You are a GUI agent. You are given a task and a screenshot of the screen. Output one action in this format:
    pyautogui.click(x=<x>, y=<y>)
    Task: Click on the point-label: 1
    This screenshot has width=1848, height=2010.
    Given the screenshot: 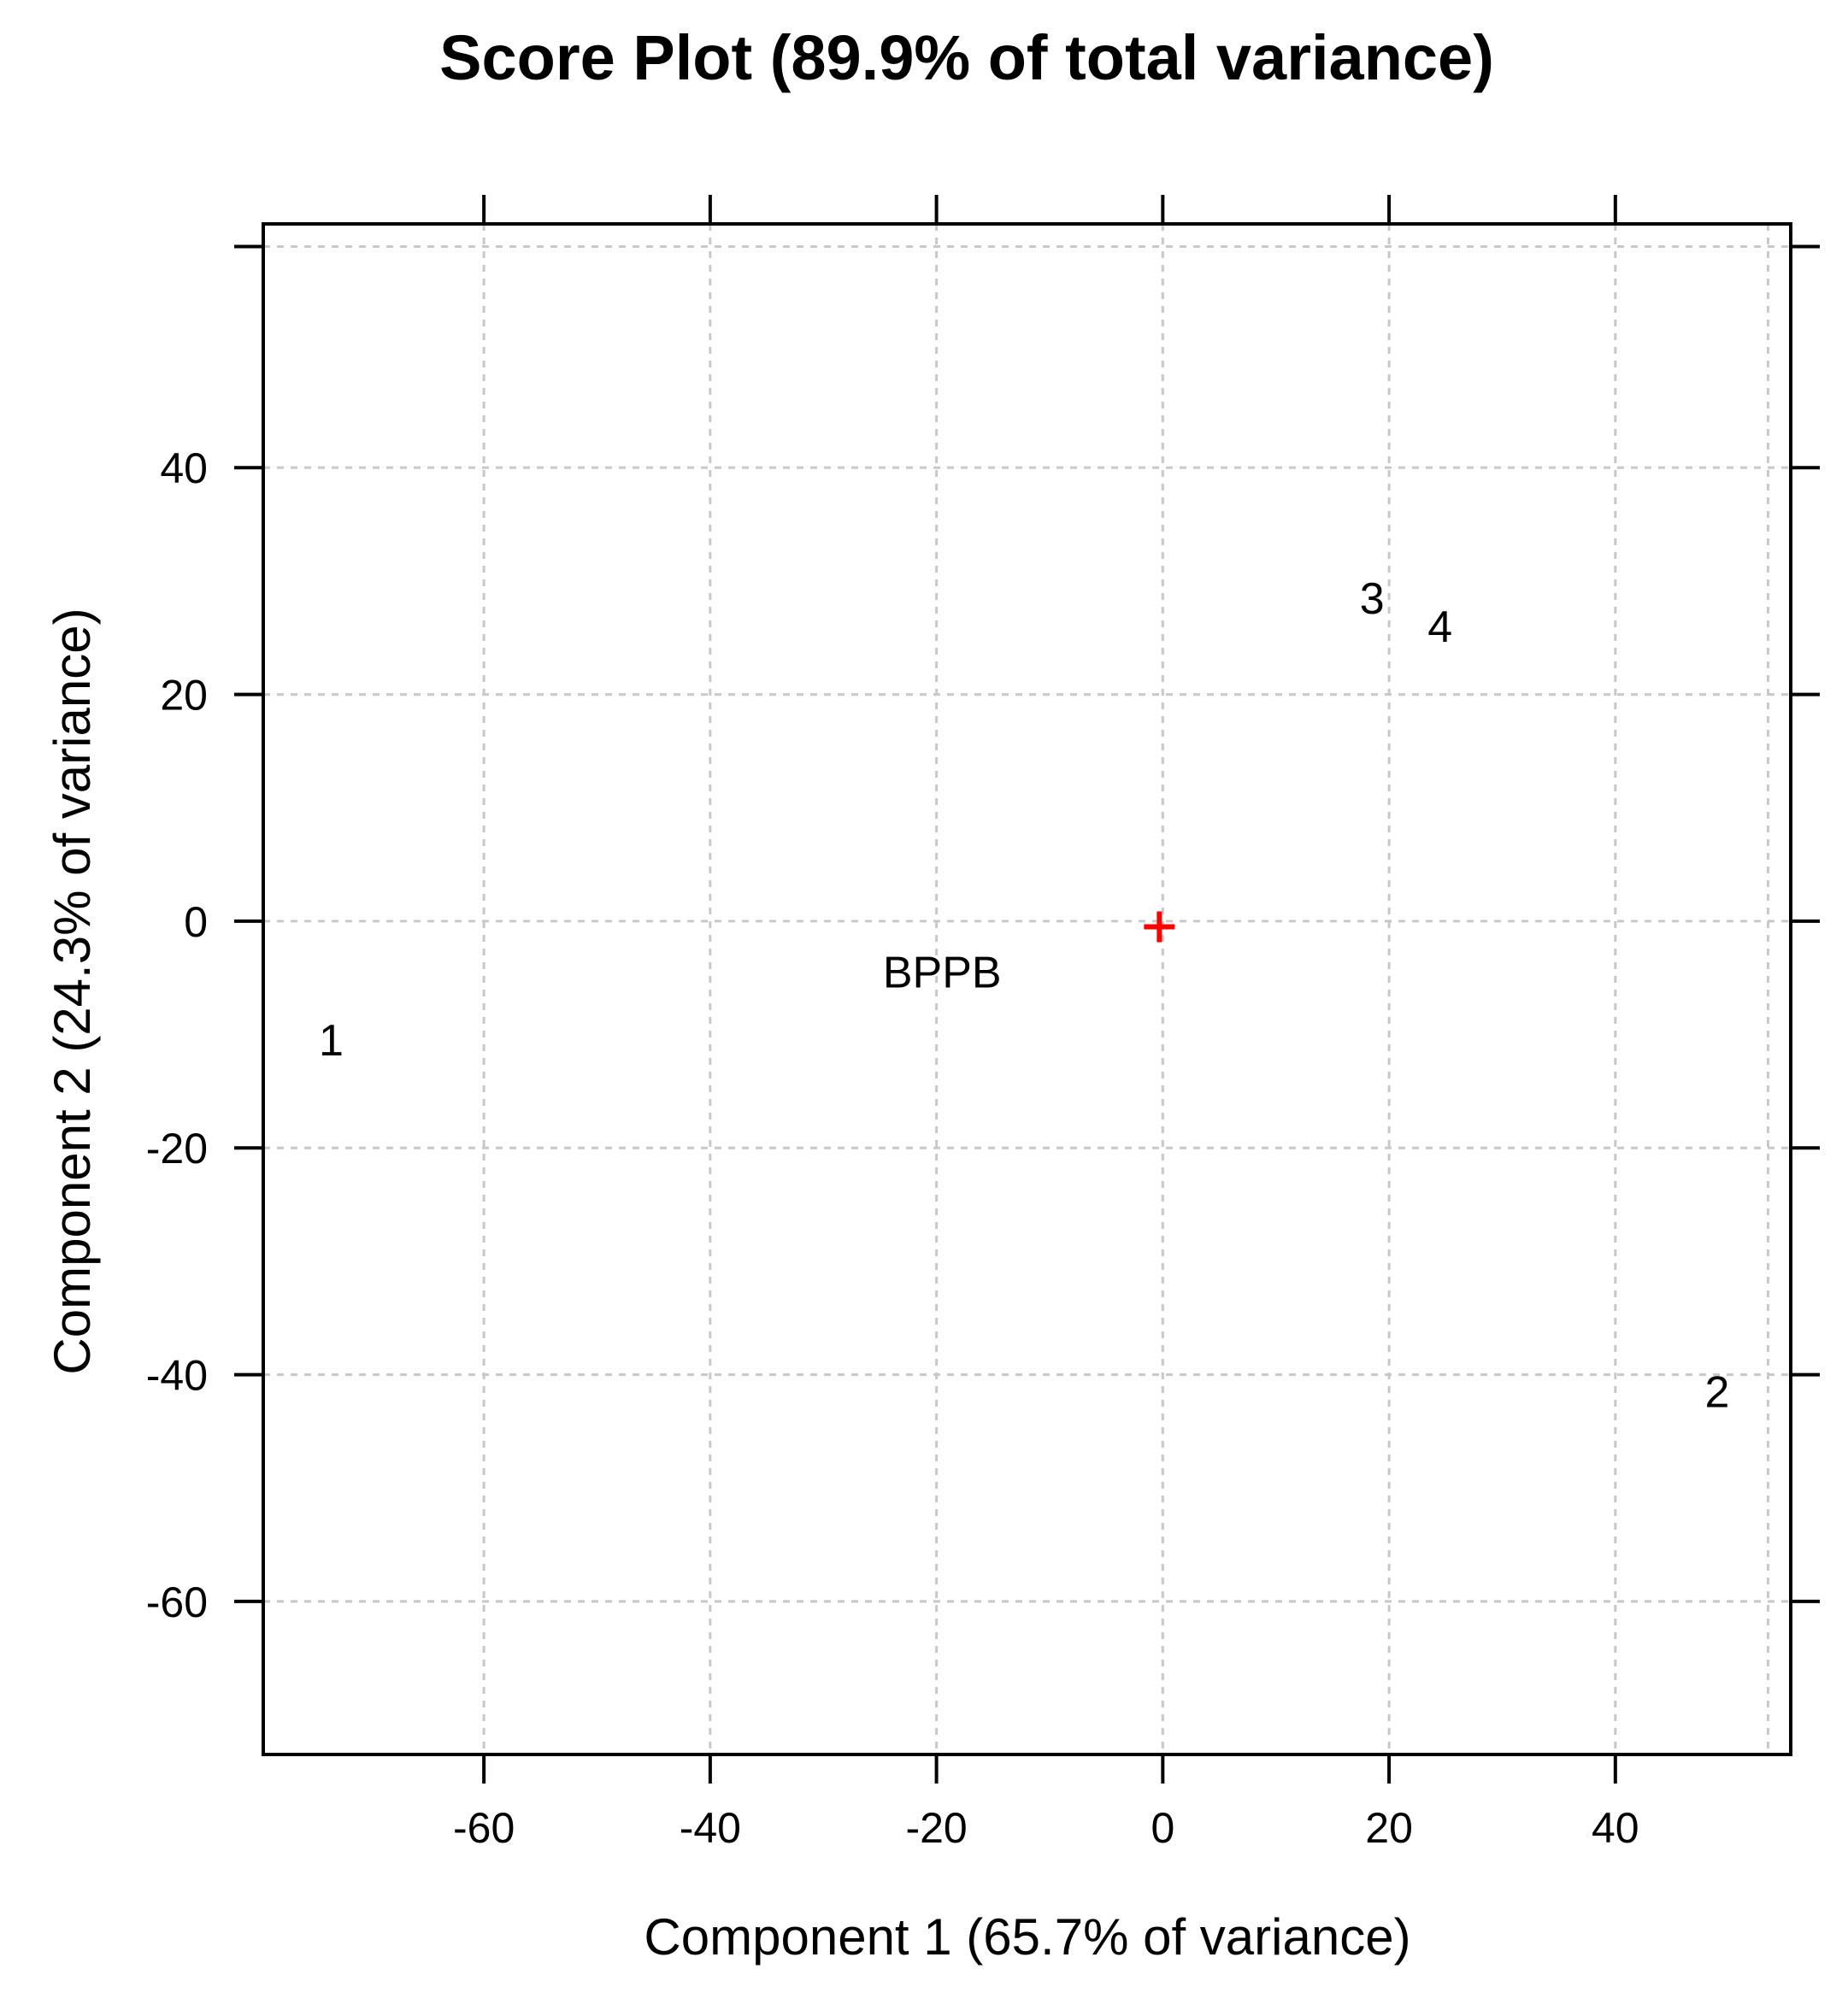 What is the action you would take?
    pyautogui.click(x=332, y=1041)
    